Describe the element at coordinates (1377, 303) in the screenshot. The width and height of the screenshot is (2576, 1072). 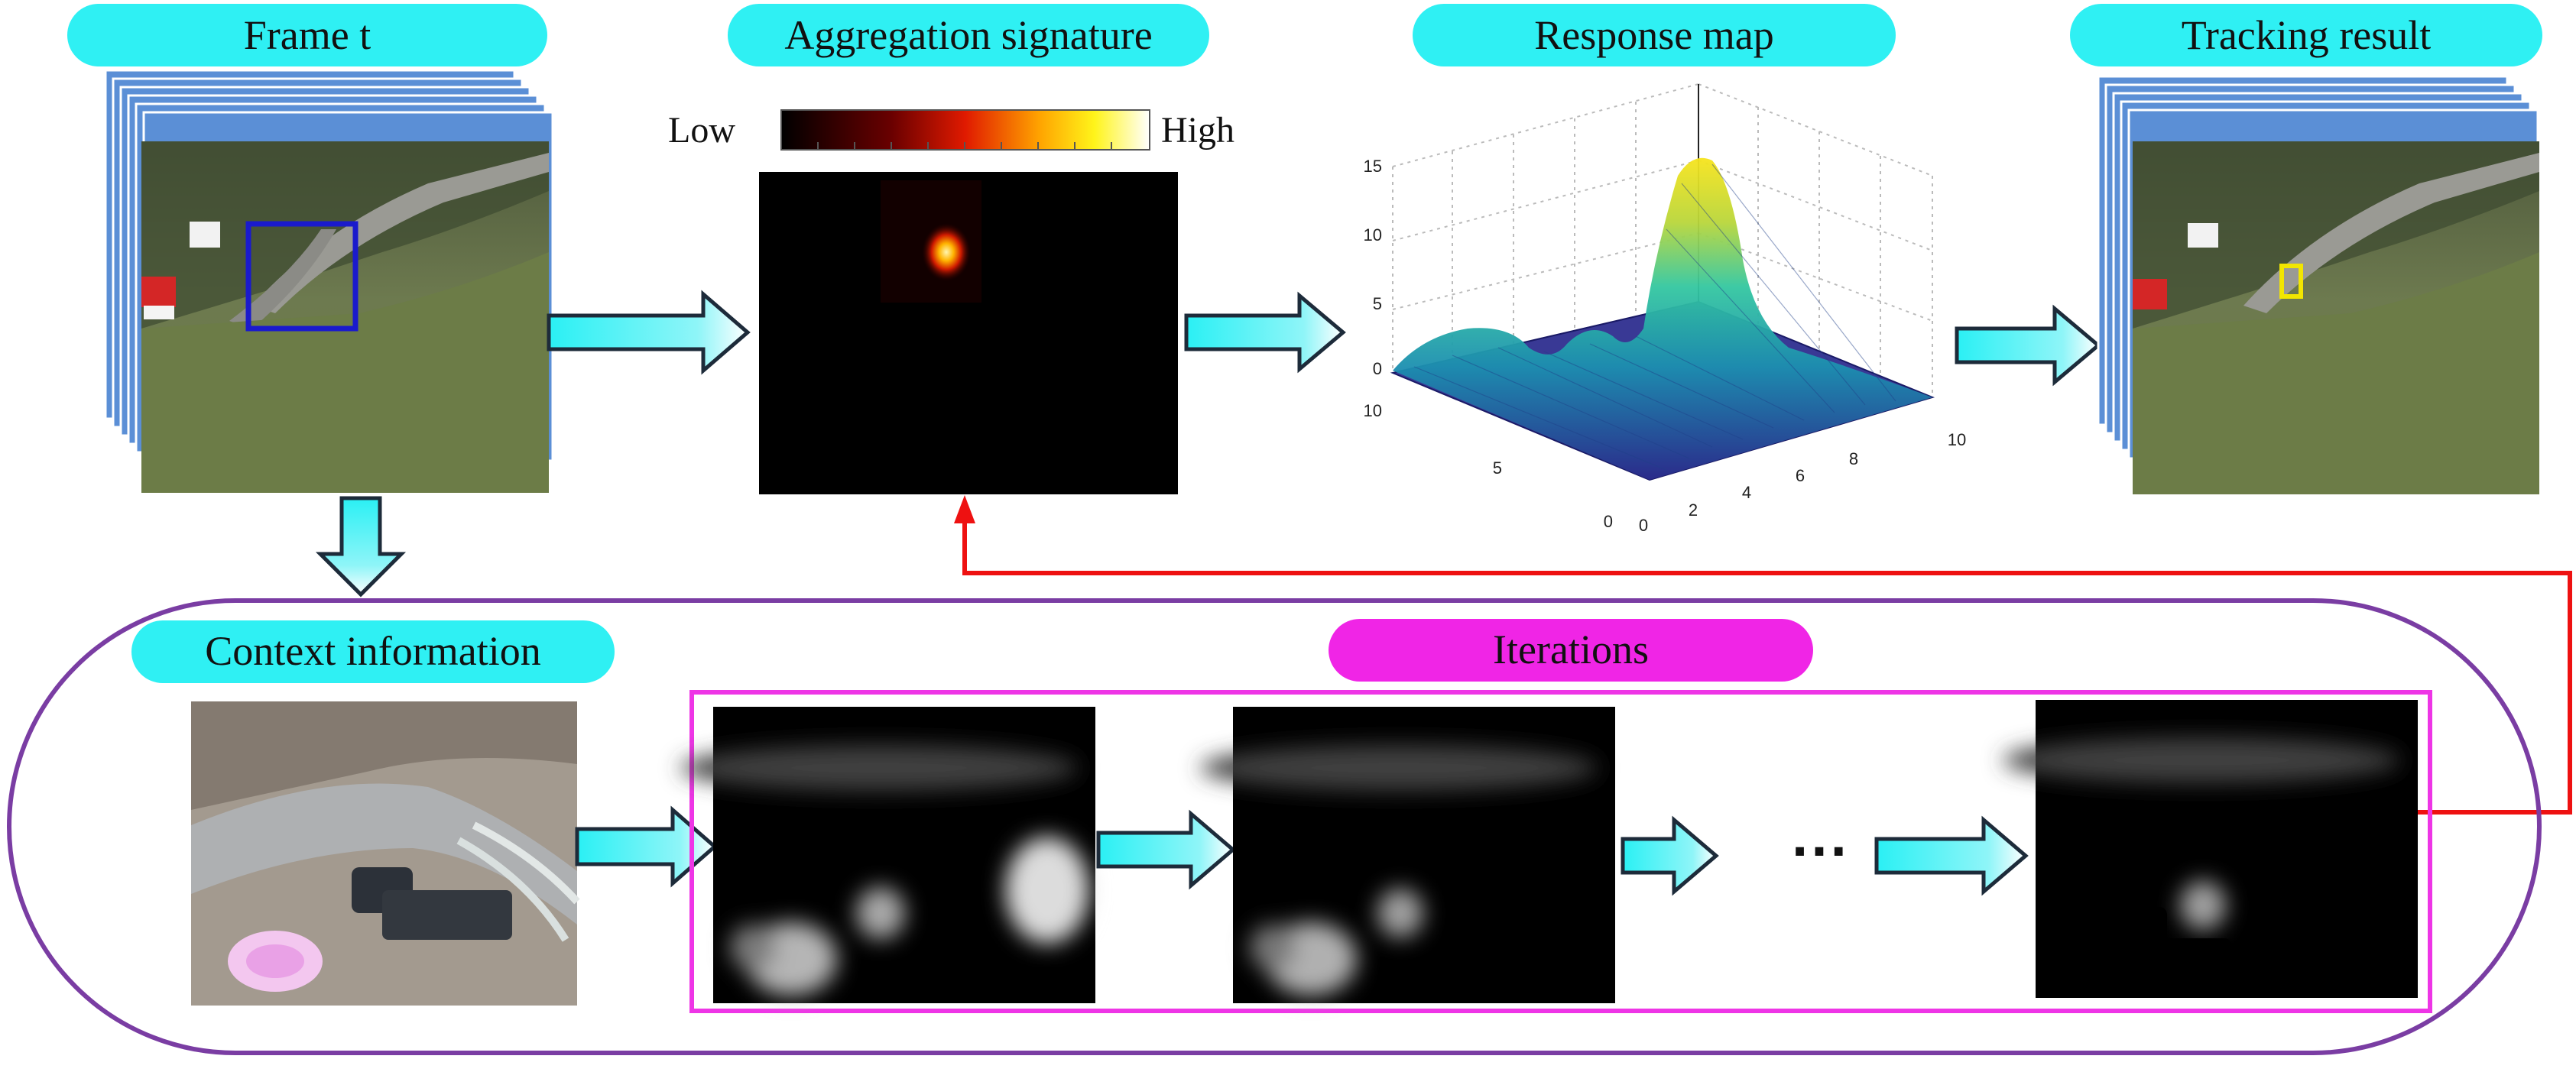
I see `z-tick-5: 5` at that location.